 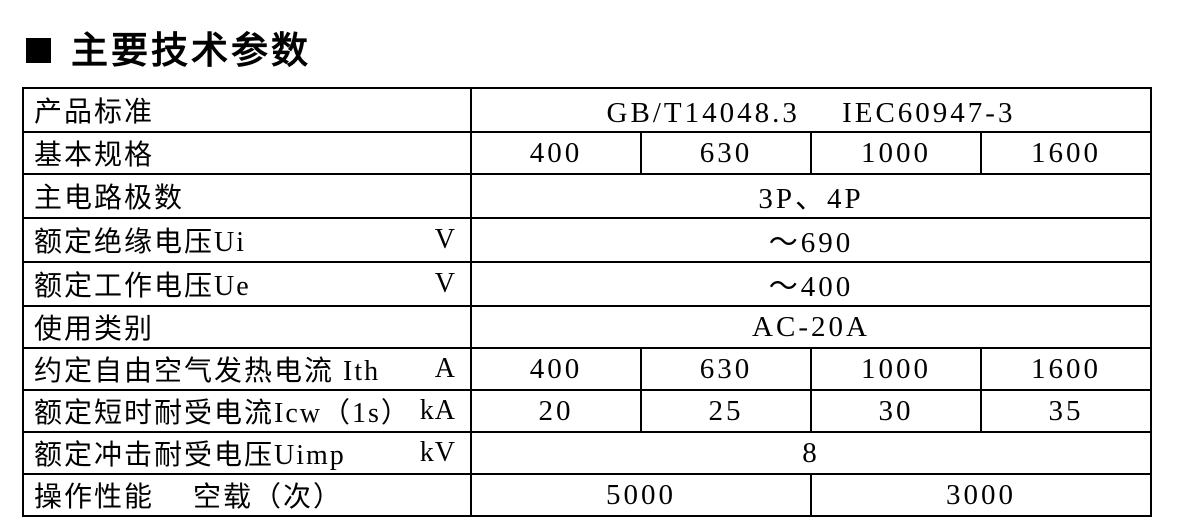 I want to click on row-label: 主电路极数, so click(x=109, y=198).